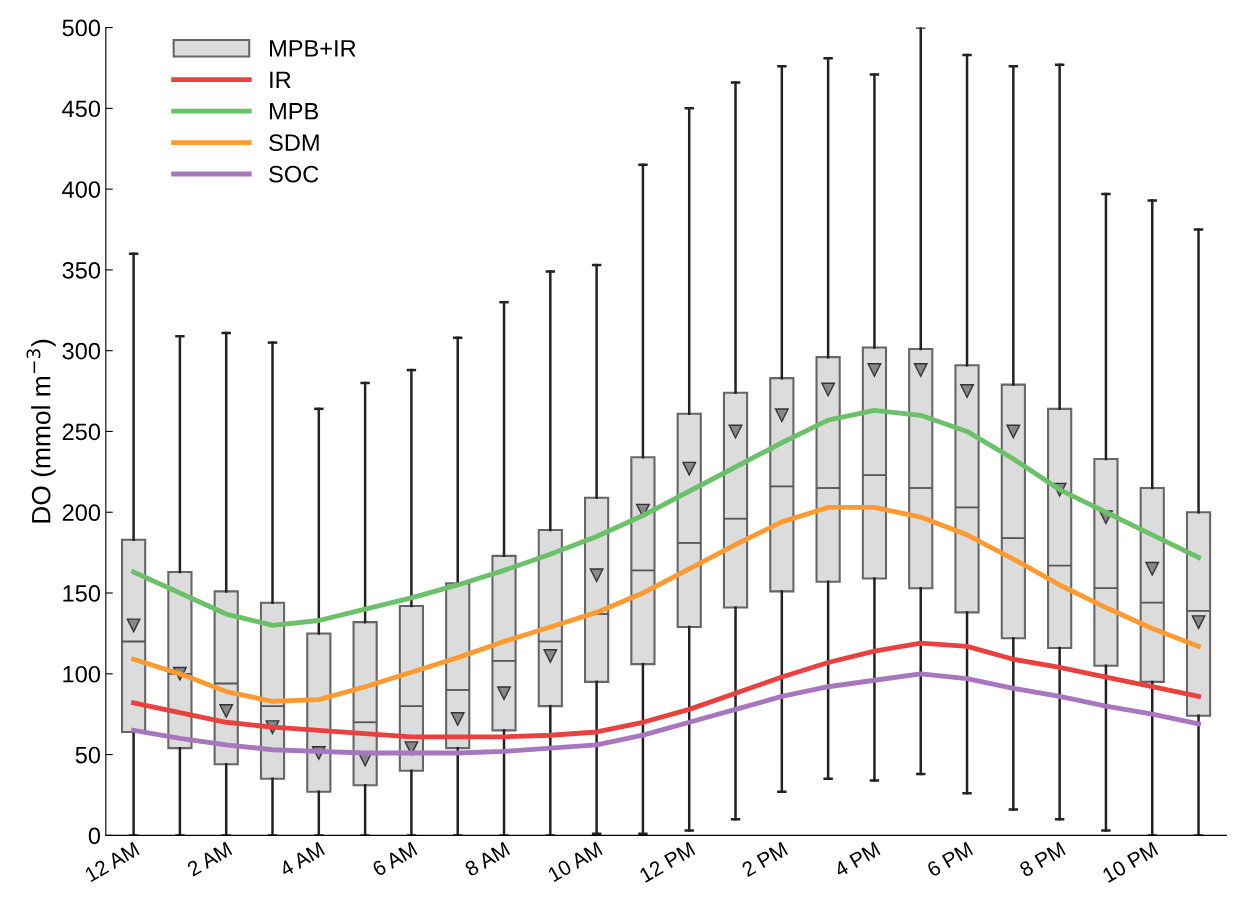  What do you see at coordinates (209, 859) in the screenshot?
I see `x-tick-label: 2 AM` at bounding box center [209, 859].